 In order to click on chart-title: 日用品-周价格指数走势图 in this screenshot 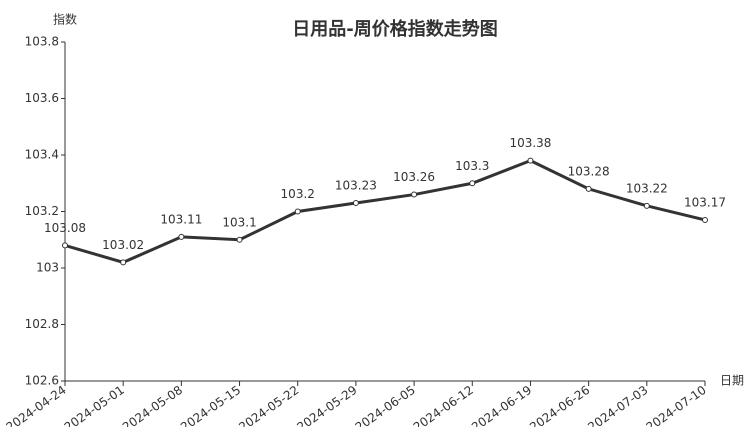, I will do `click(394, 29)`.